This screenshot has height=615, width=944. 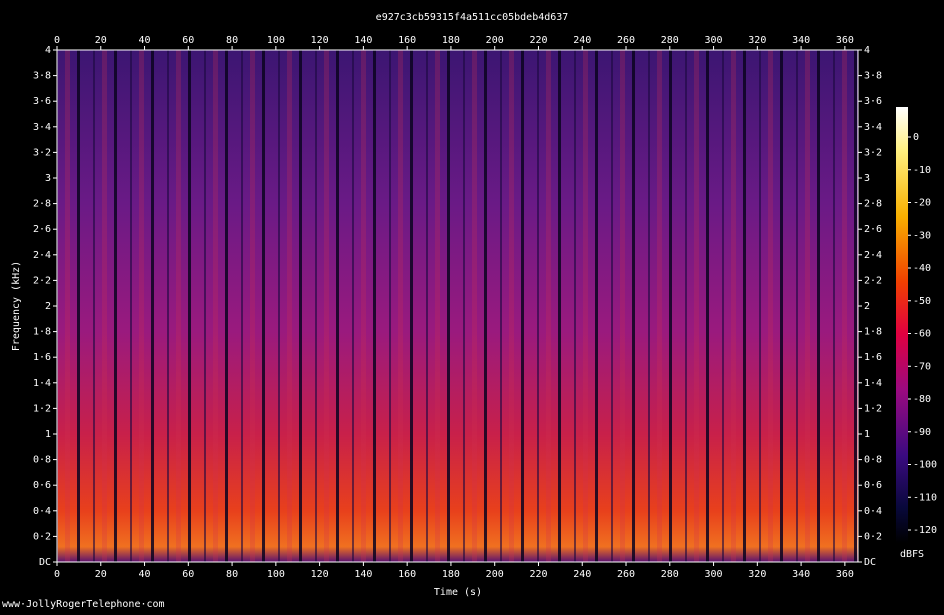 What do you see at coordinates (873, 152) in the screenshot?
I see `y-tick-label-right: 3·2` at bounding box center [873, 152].